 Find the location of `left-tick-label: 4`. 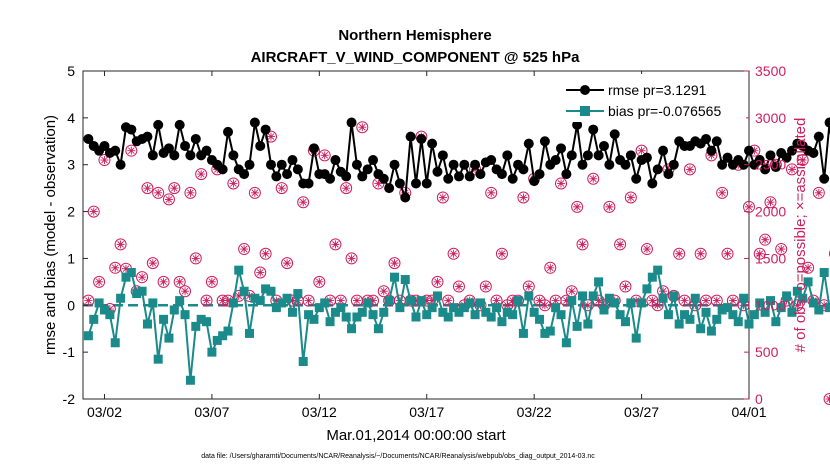

left-tick-label: 4 is located at coordinates (71, 118).